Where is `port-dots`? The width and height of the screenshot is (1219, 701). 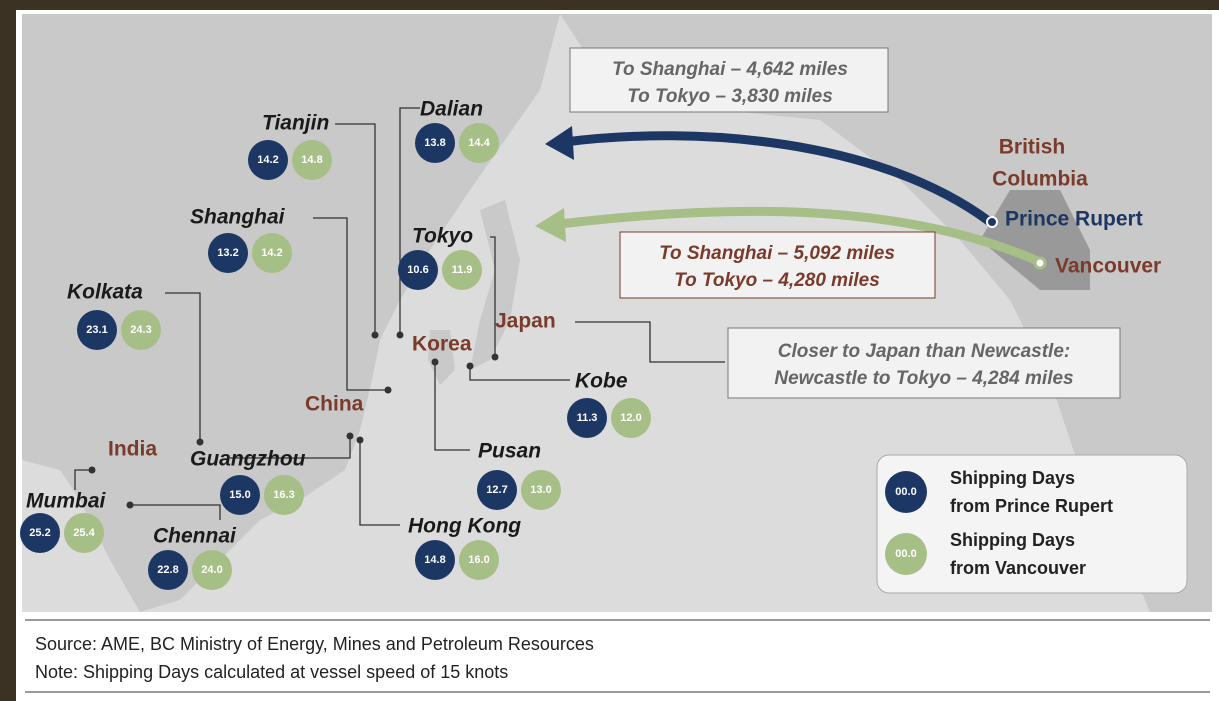 port-dots is located at coordinates (293, 420).